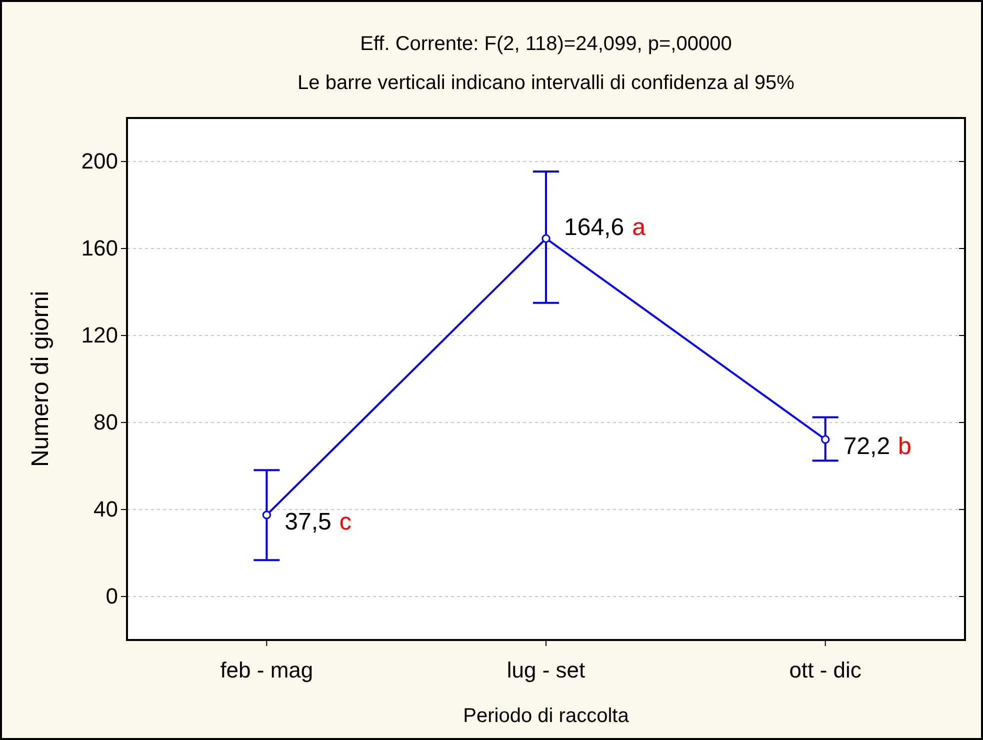 The width and height of the screenshot is (983, 740). What do you see at coordinates (546, 716) in the screenshot?
I see `x-axis-title: Periodo di raccolta` at bounding box center [546, 716].